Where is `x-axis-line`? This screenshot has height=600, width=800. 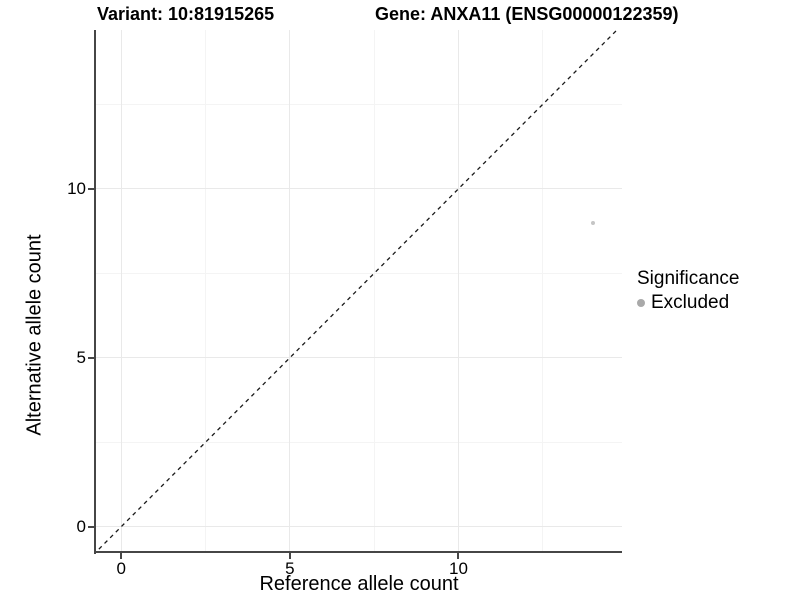 x-axis-line is located at coordinates (358, 552).